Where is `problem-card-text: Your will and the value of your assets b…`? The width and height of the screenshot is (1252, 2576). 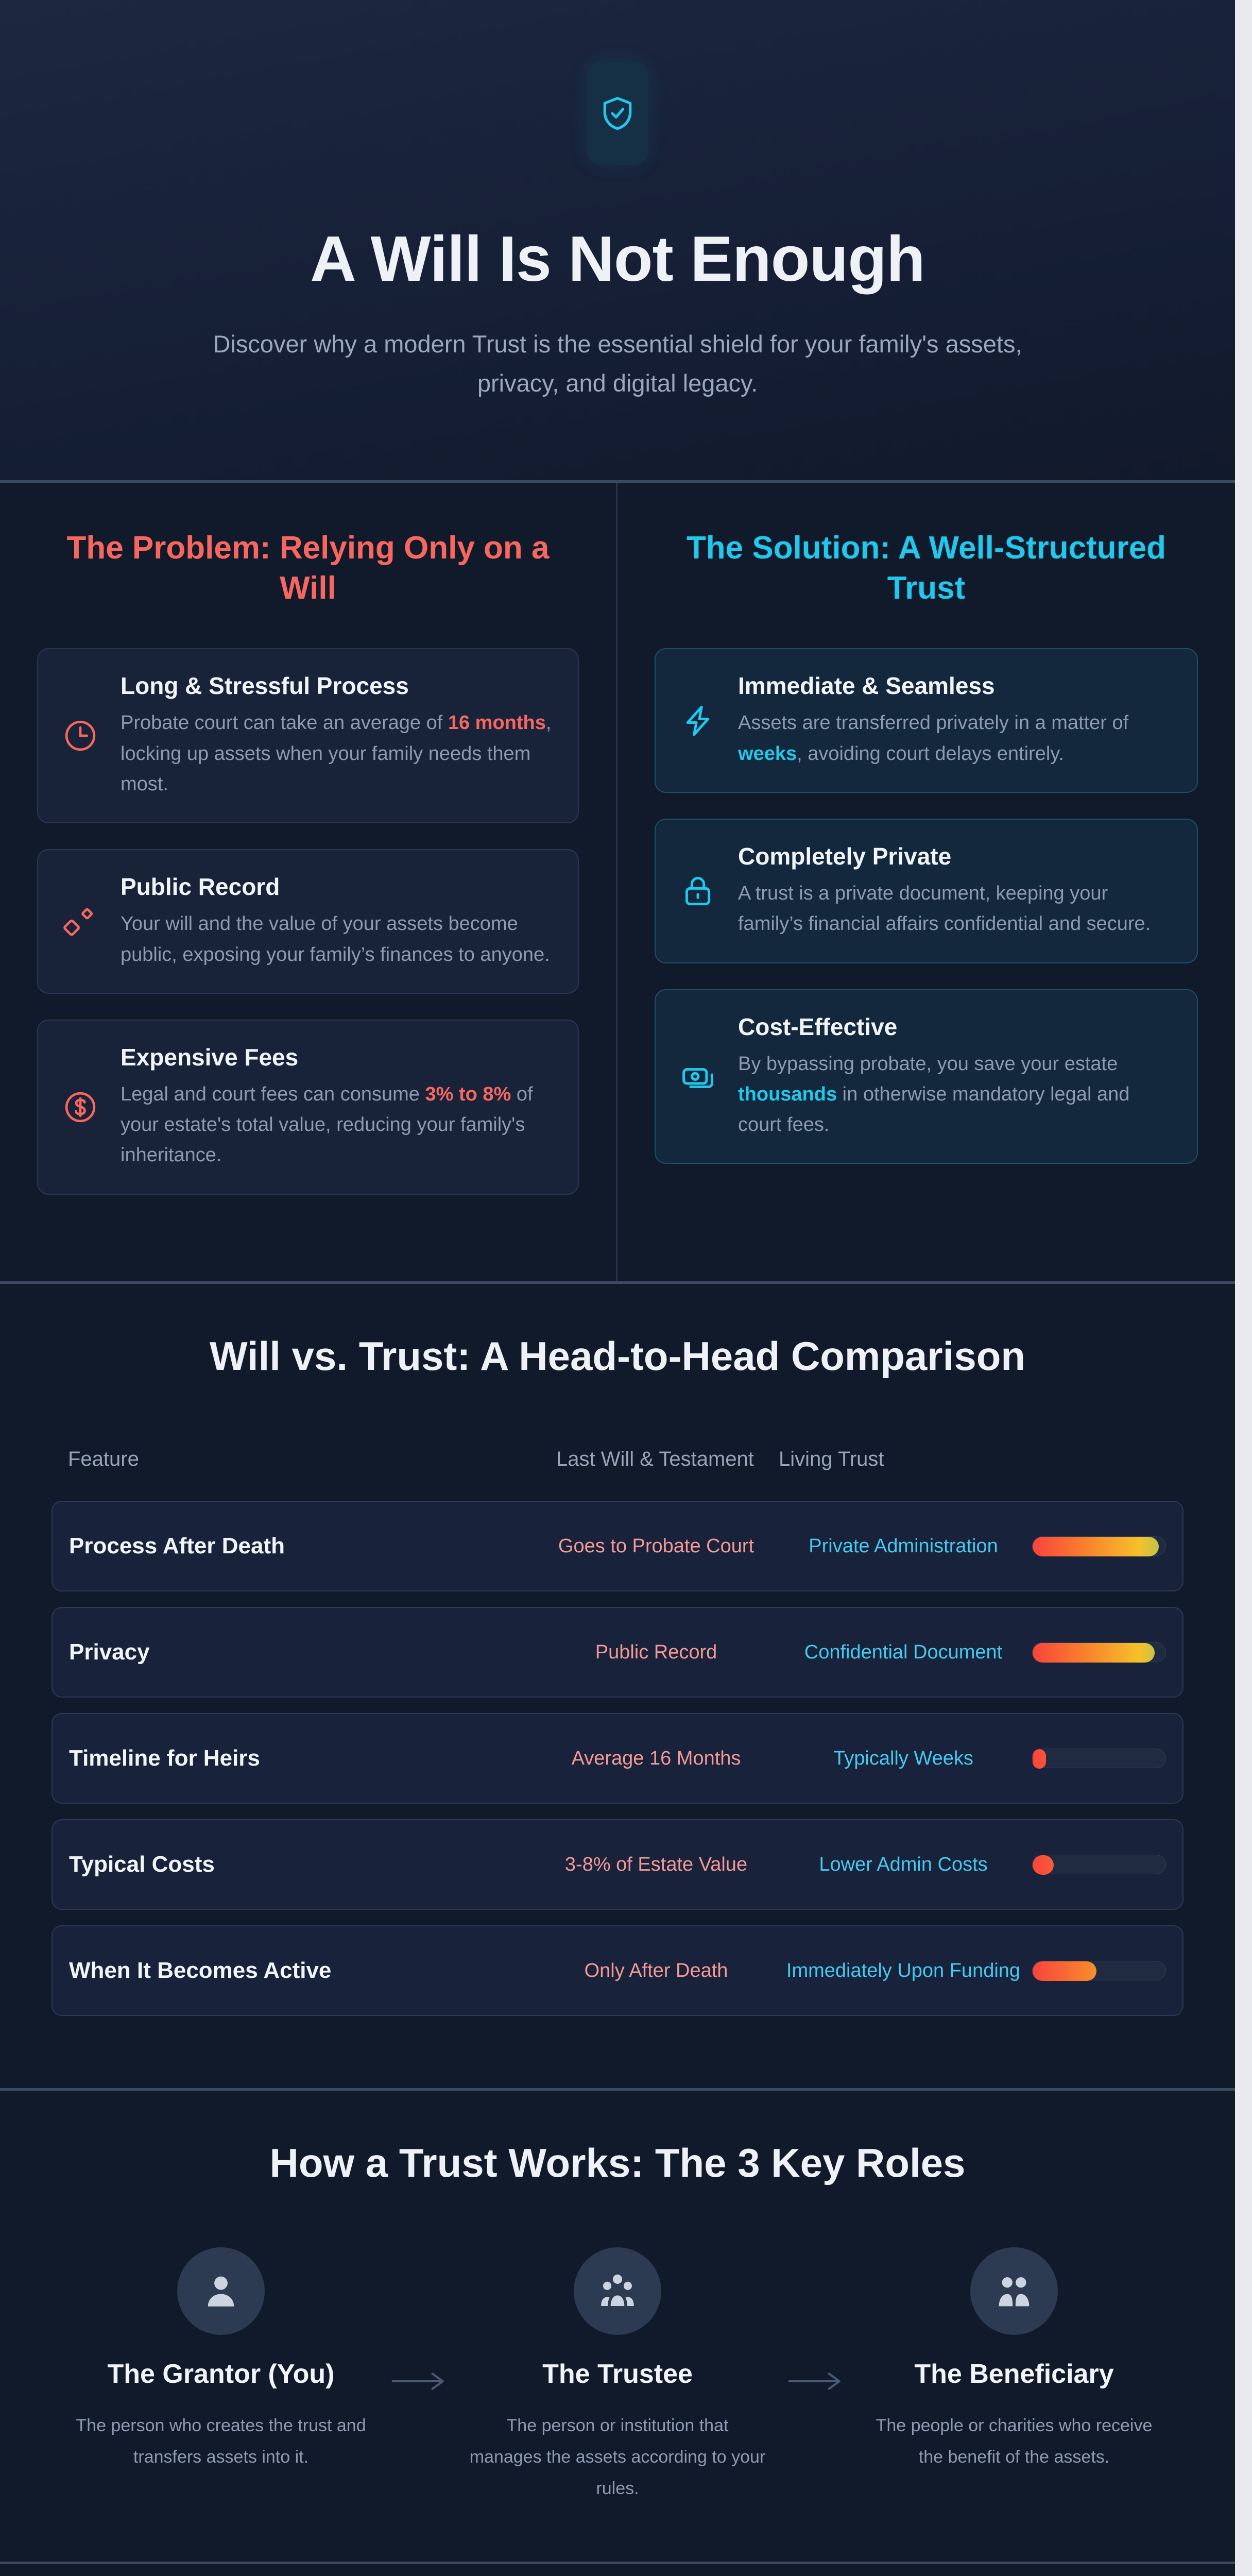
problem-card-text: Your will and the value of your assets b… is located at coordinates (335, 939).